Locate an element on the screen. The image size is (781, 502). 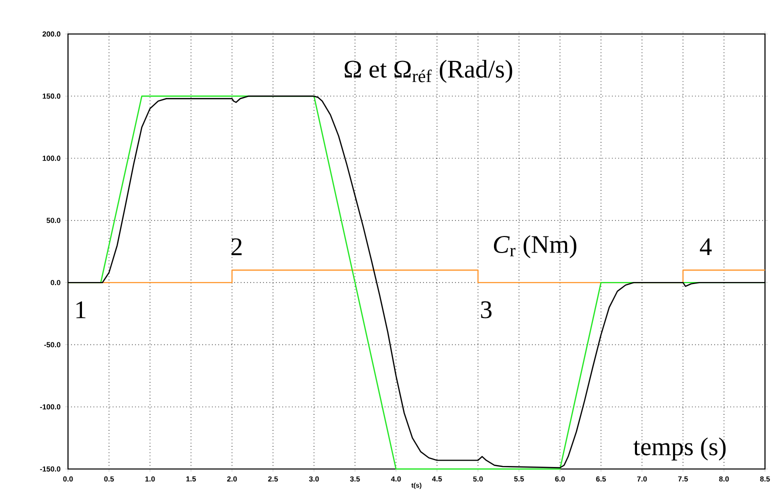
annotation: 4 is located at coordinates (706, 247).